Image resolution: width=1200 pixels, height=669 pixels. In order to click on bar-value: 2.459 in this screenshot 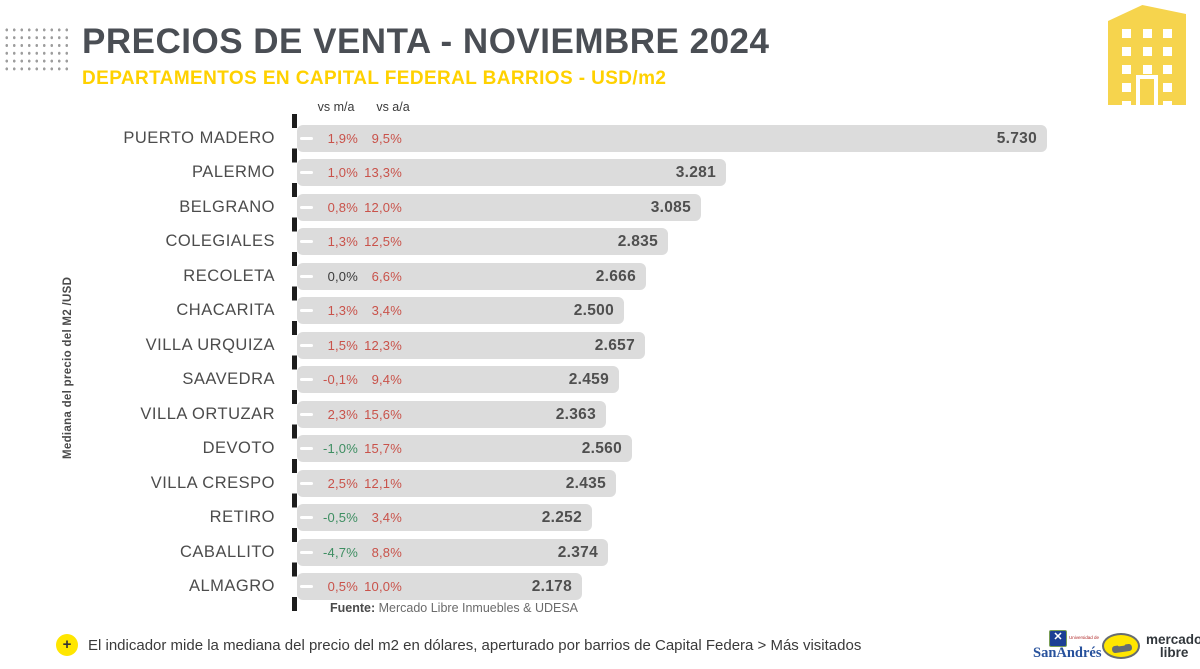, I will do `click(588, 380)`.